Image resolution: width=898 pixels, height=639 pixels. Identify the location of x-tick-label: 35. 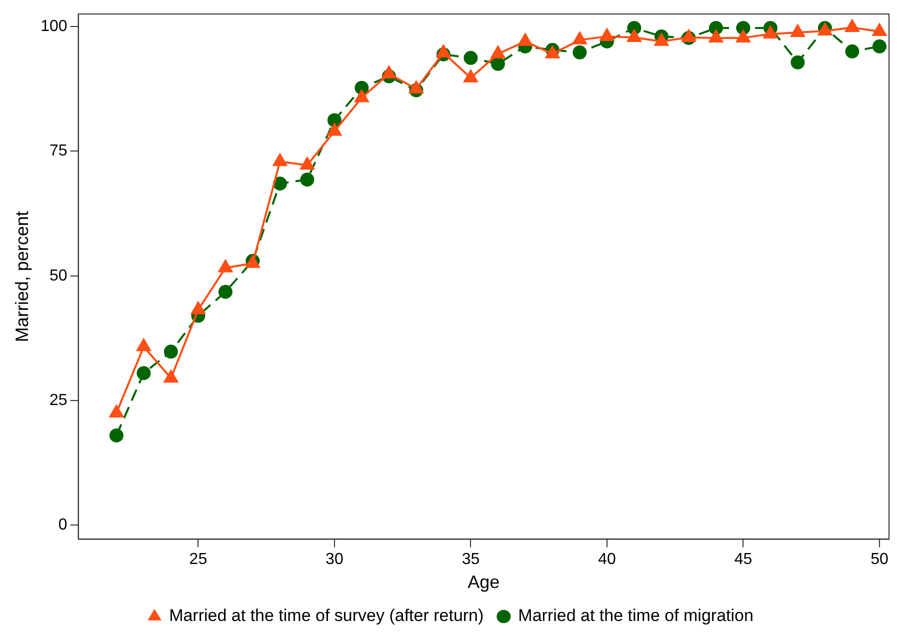
(471, 559).